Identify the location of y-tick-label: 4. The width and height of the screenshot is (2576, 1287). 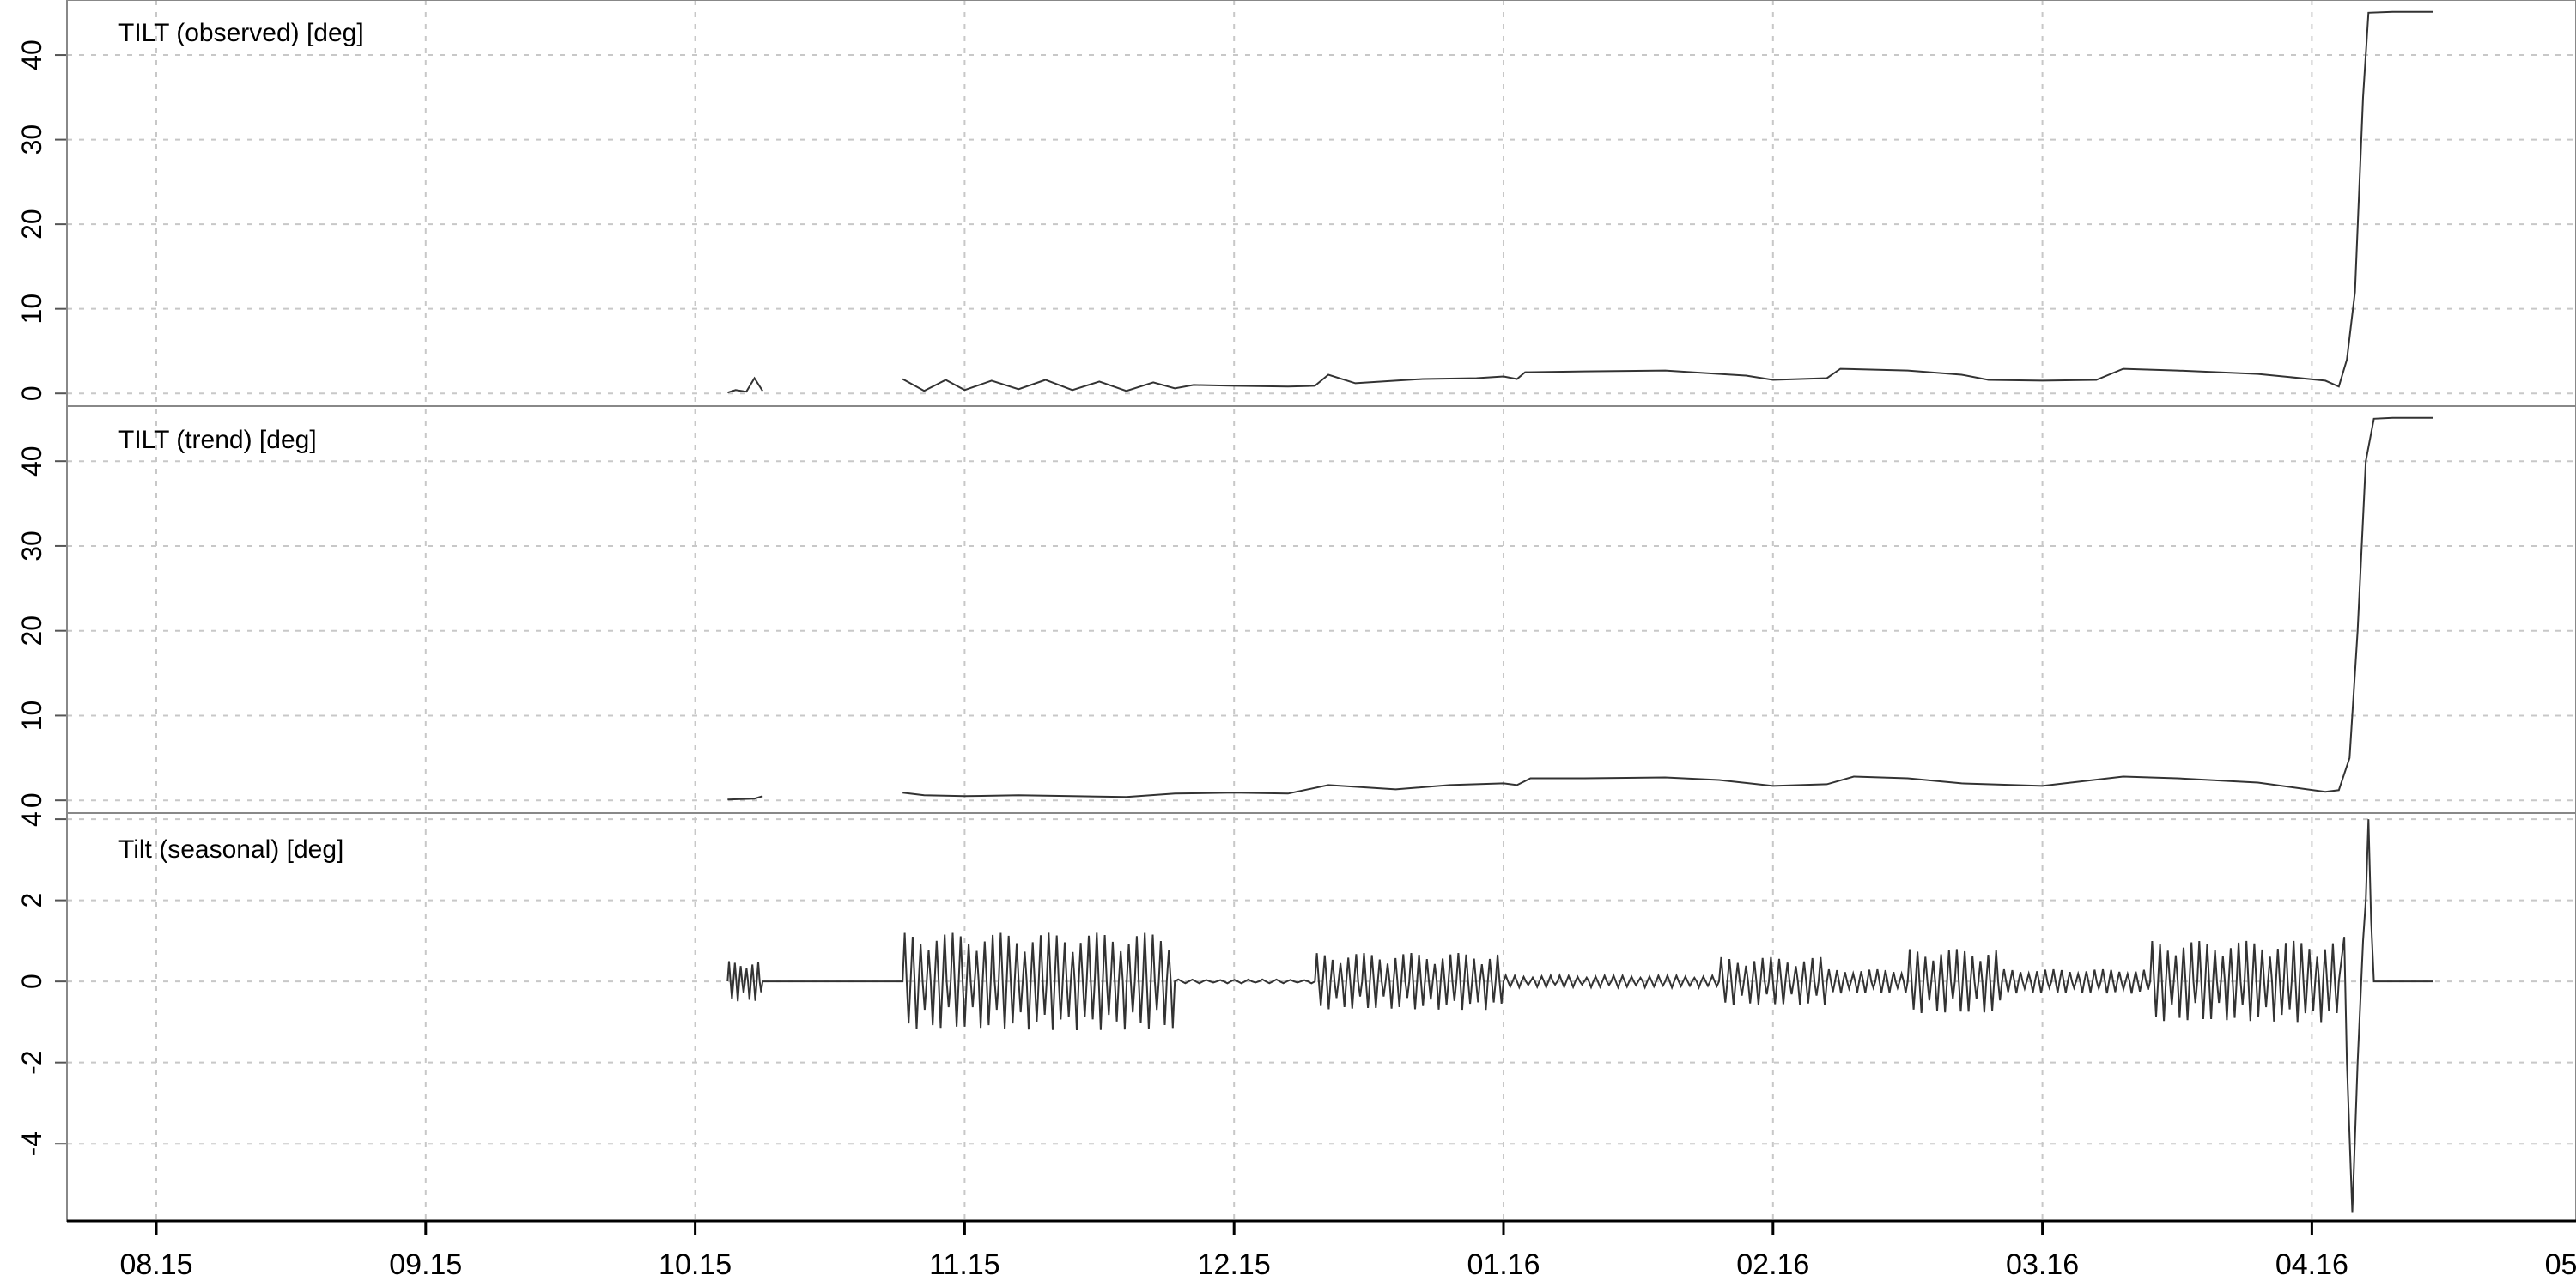
(32, 819).